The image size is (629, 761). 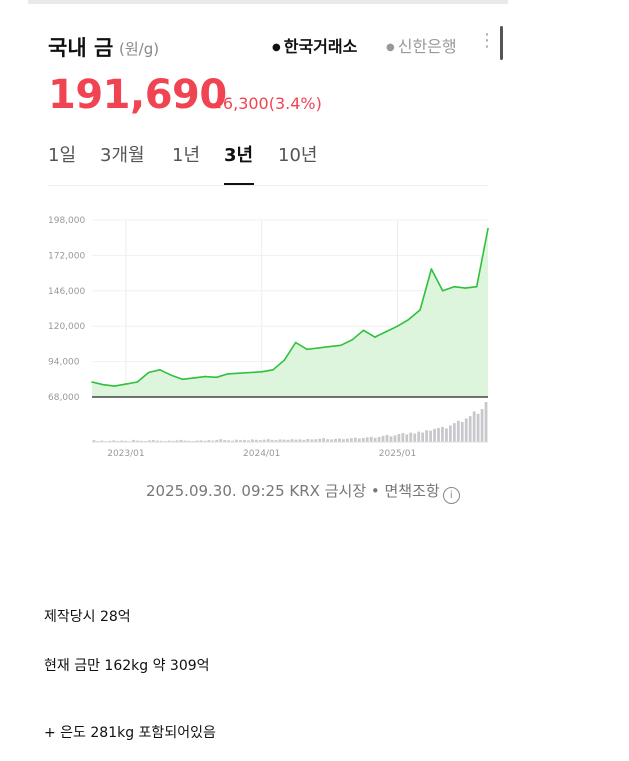 What do you see at coordinates (314, 45) in the screenshot?
I see `source-option-krx: ● 한국거래소` at bounding box center [314, 45].